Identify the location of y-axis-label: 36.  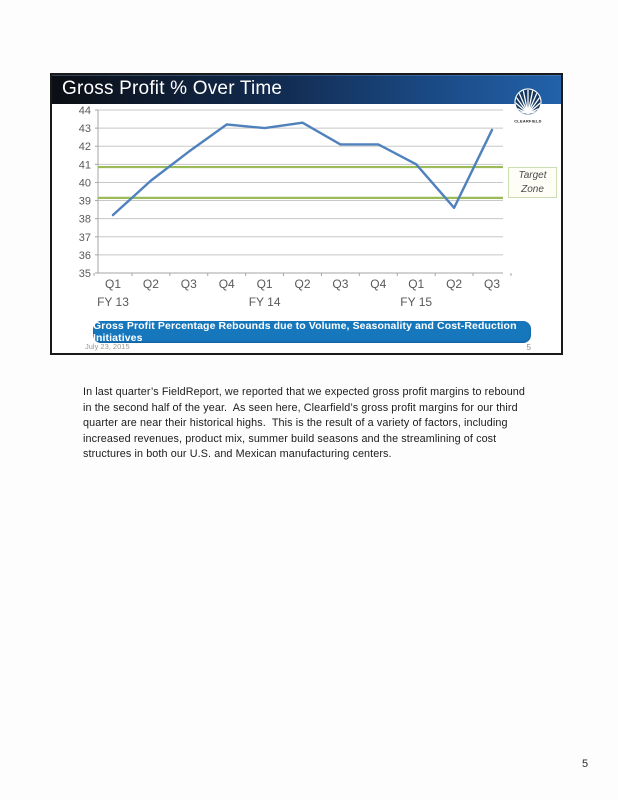
(85, 256).